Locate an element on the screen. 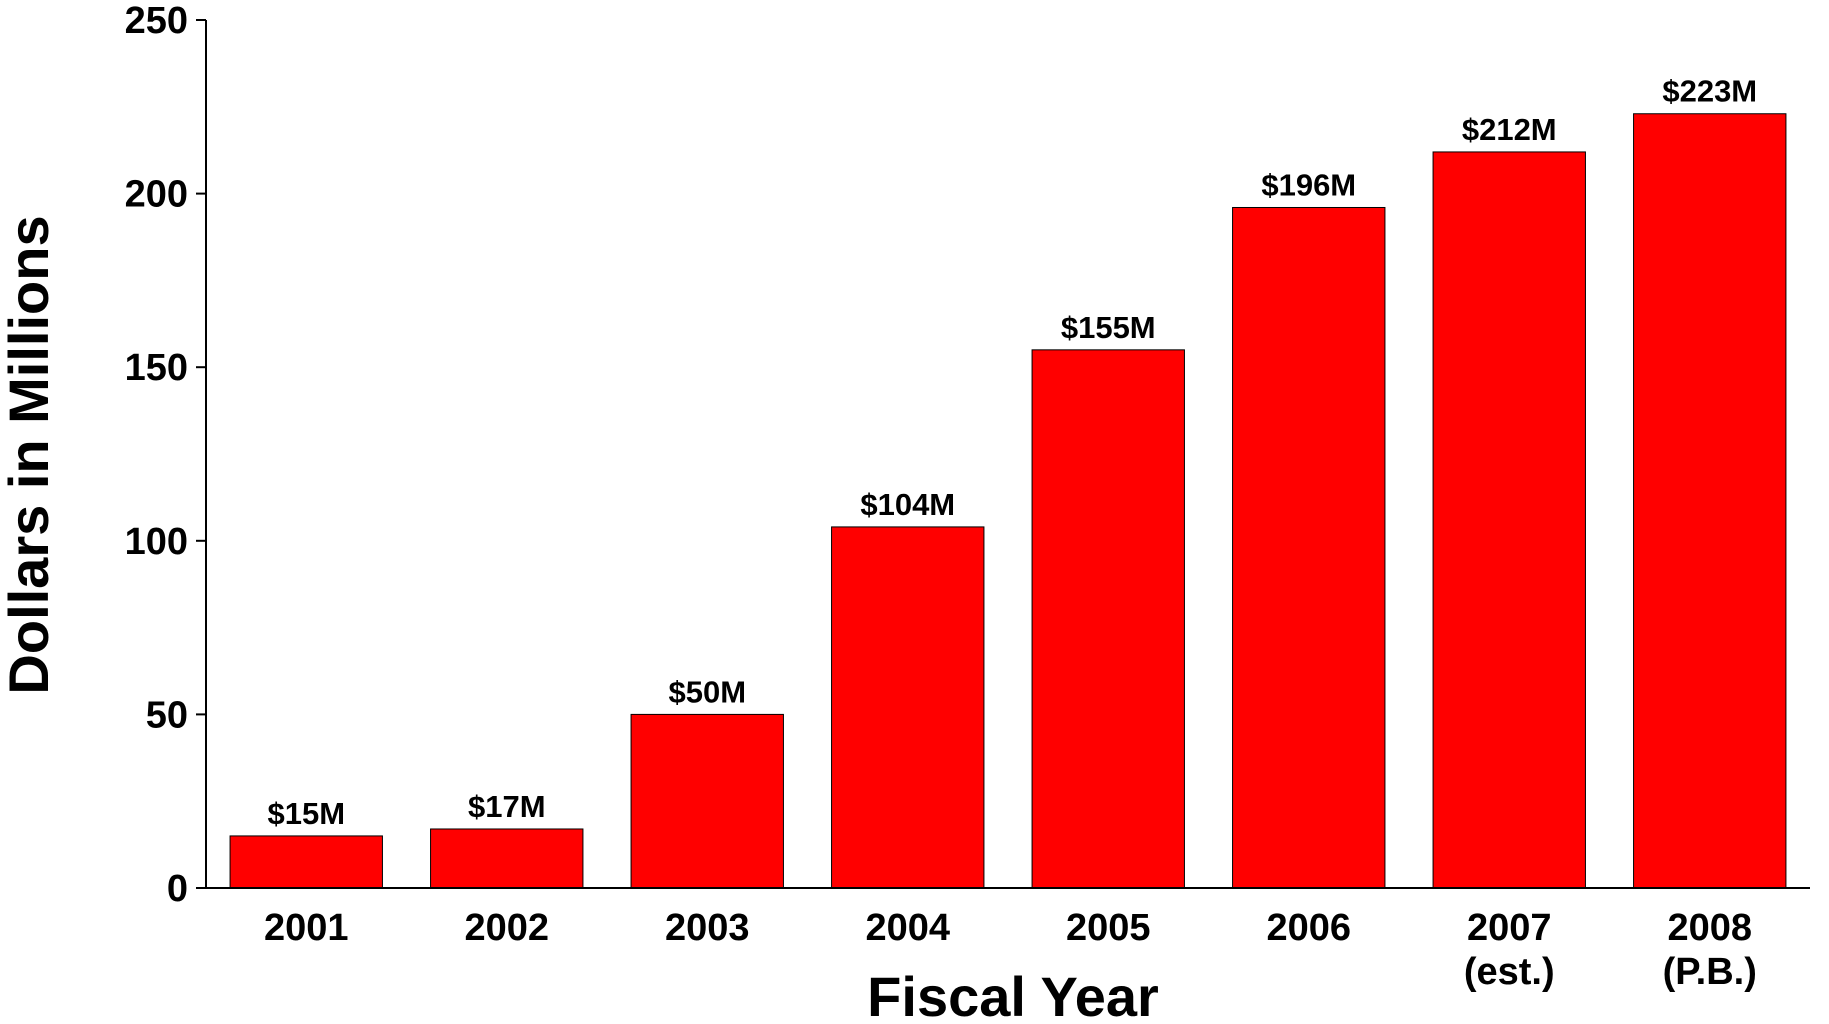 This screenshot has height=1024, width=1829. x-tick-label: 2004 is located at coordinates (907, 928).